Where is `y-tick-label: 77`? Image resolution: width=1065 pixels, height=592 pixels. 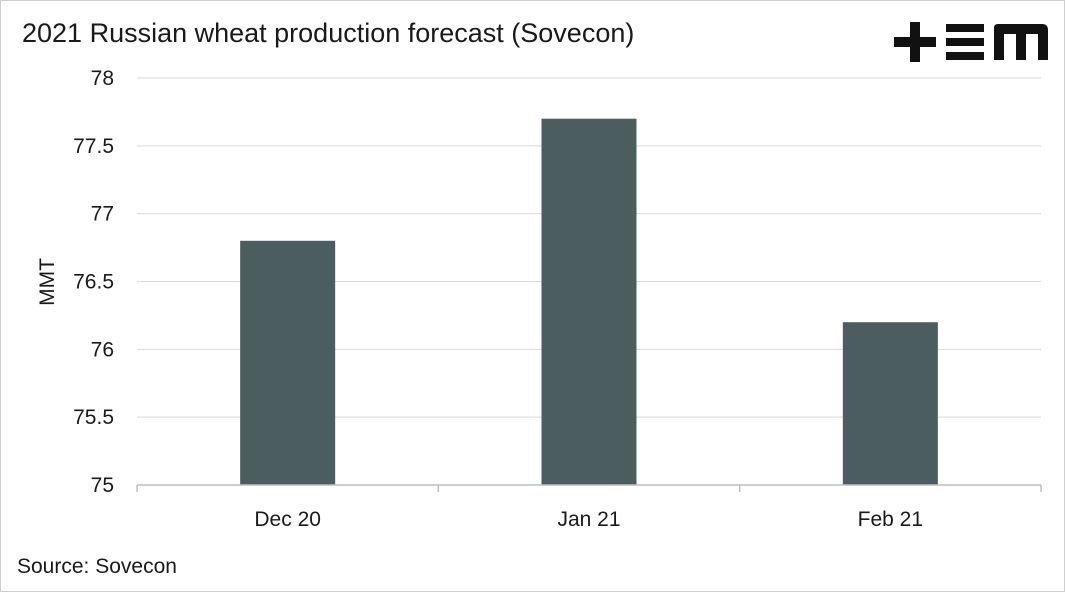 y-tick-label: 77 is located at coordinates (102, 214).